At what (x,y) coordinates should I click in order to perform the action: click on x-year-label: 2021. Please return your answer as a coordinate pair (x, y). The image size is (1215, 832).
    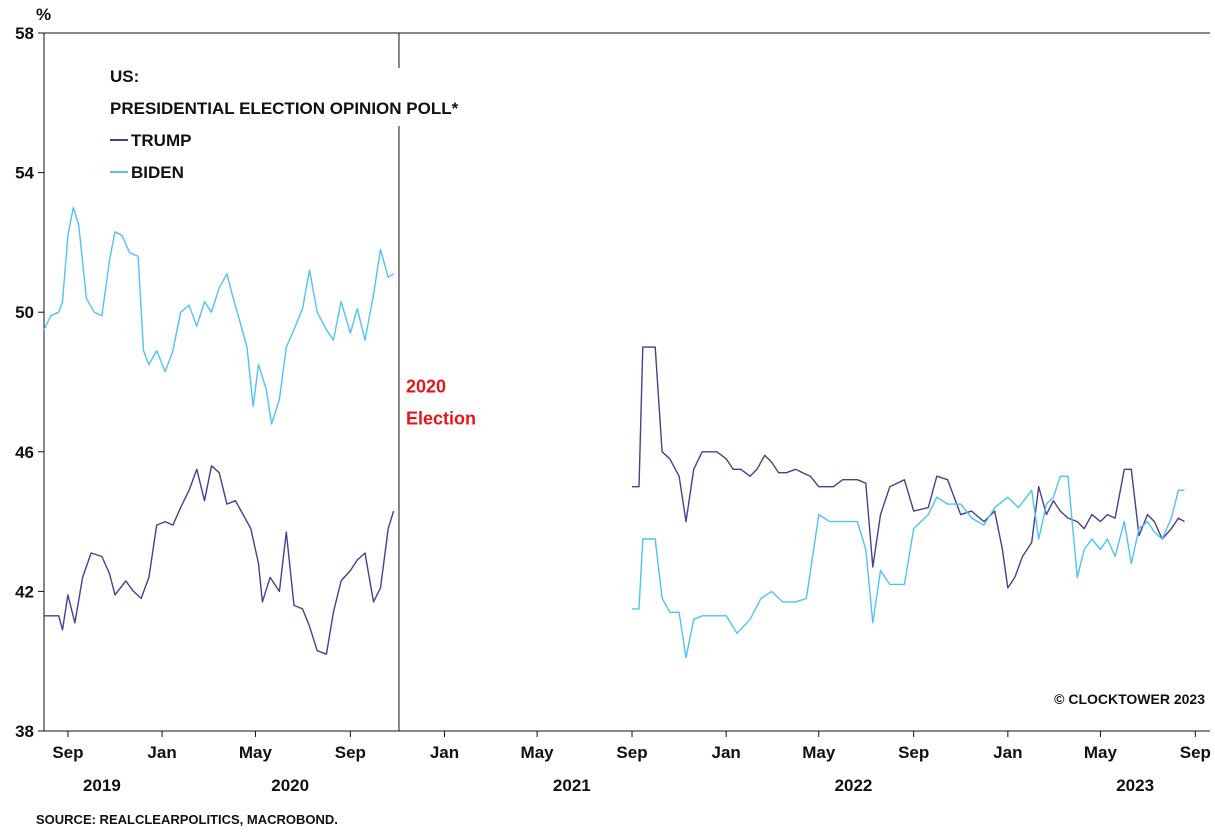
    Looking at the image, I should click on (572, 785).